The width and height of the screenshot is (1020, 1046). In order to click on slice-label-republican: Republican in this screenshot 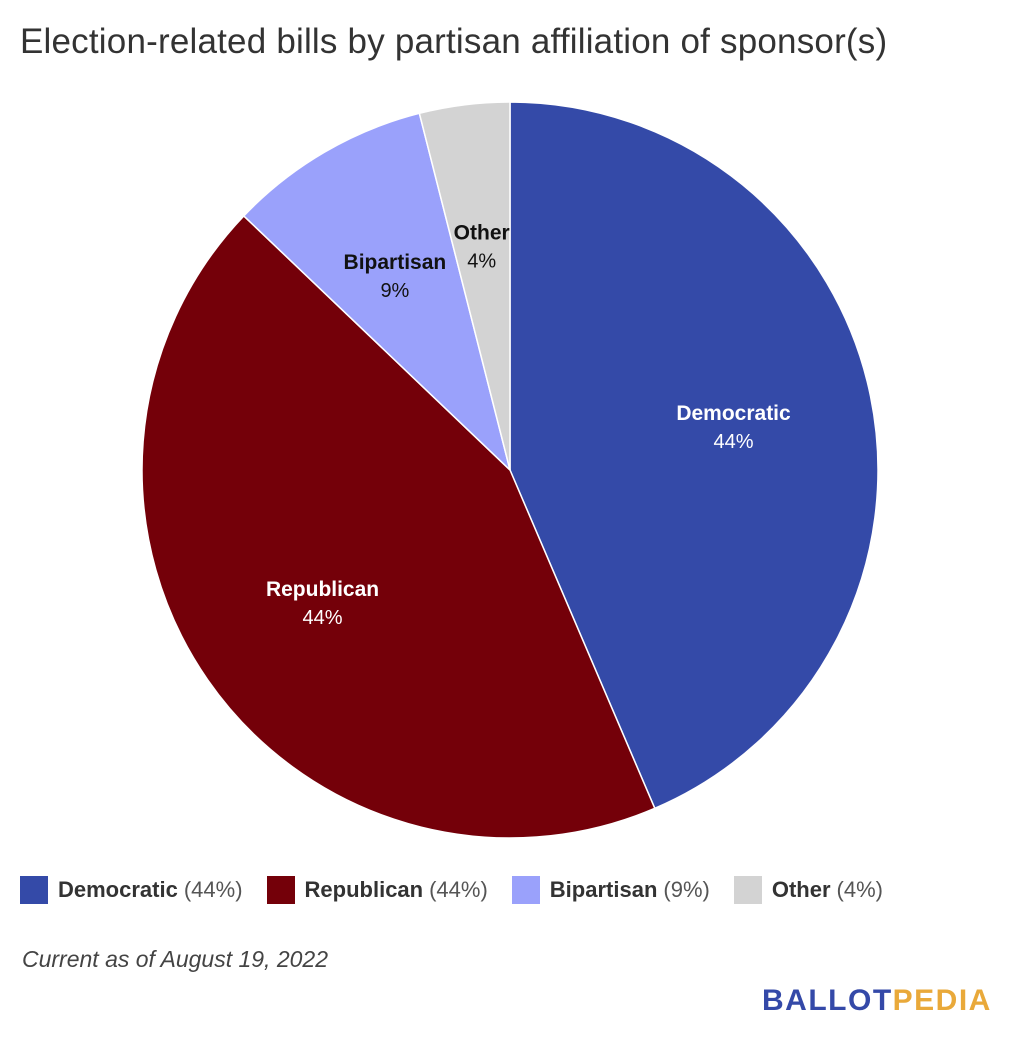, I will do `click(322, 589)`.